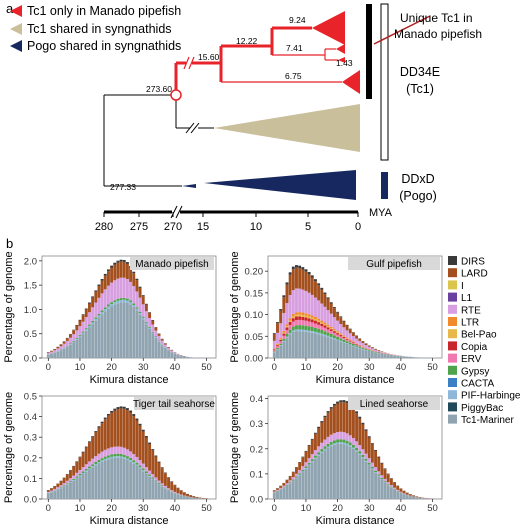 This screenshot has height=531, width=520. Describe the element at coordinates (274, 508) in the screenshot. I see `x-tick-label: 0` at that location.